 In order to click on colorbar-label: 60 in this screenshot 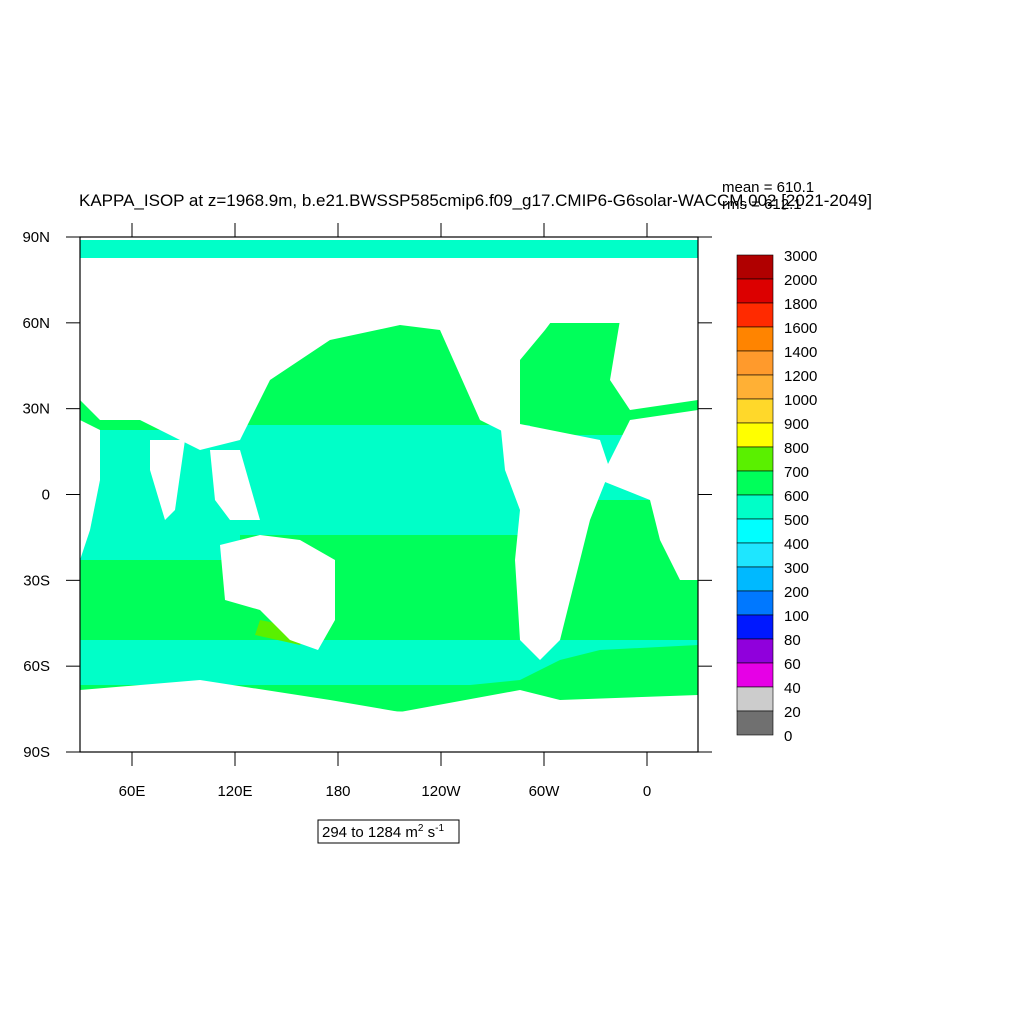, I will do `click(792, 664)`.